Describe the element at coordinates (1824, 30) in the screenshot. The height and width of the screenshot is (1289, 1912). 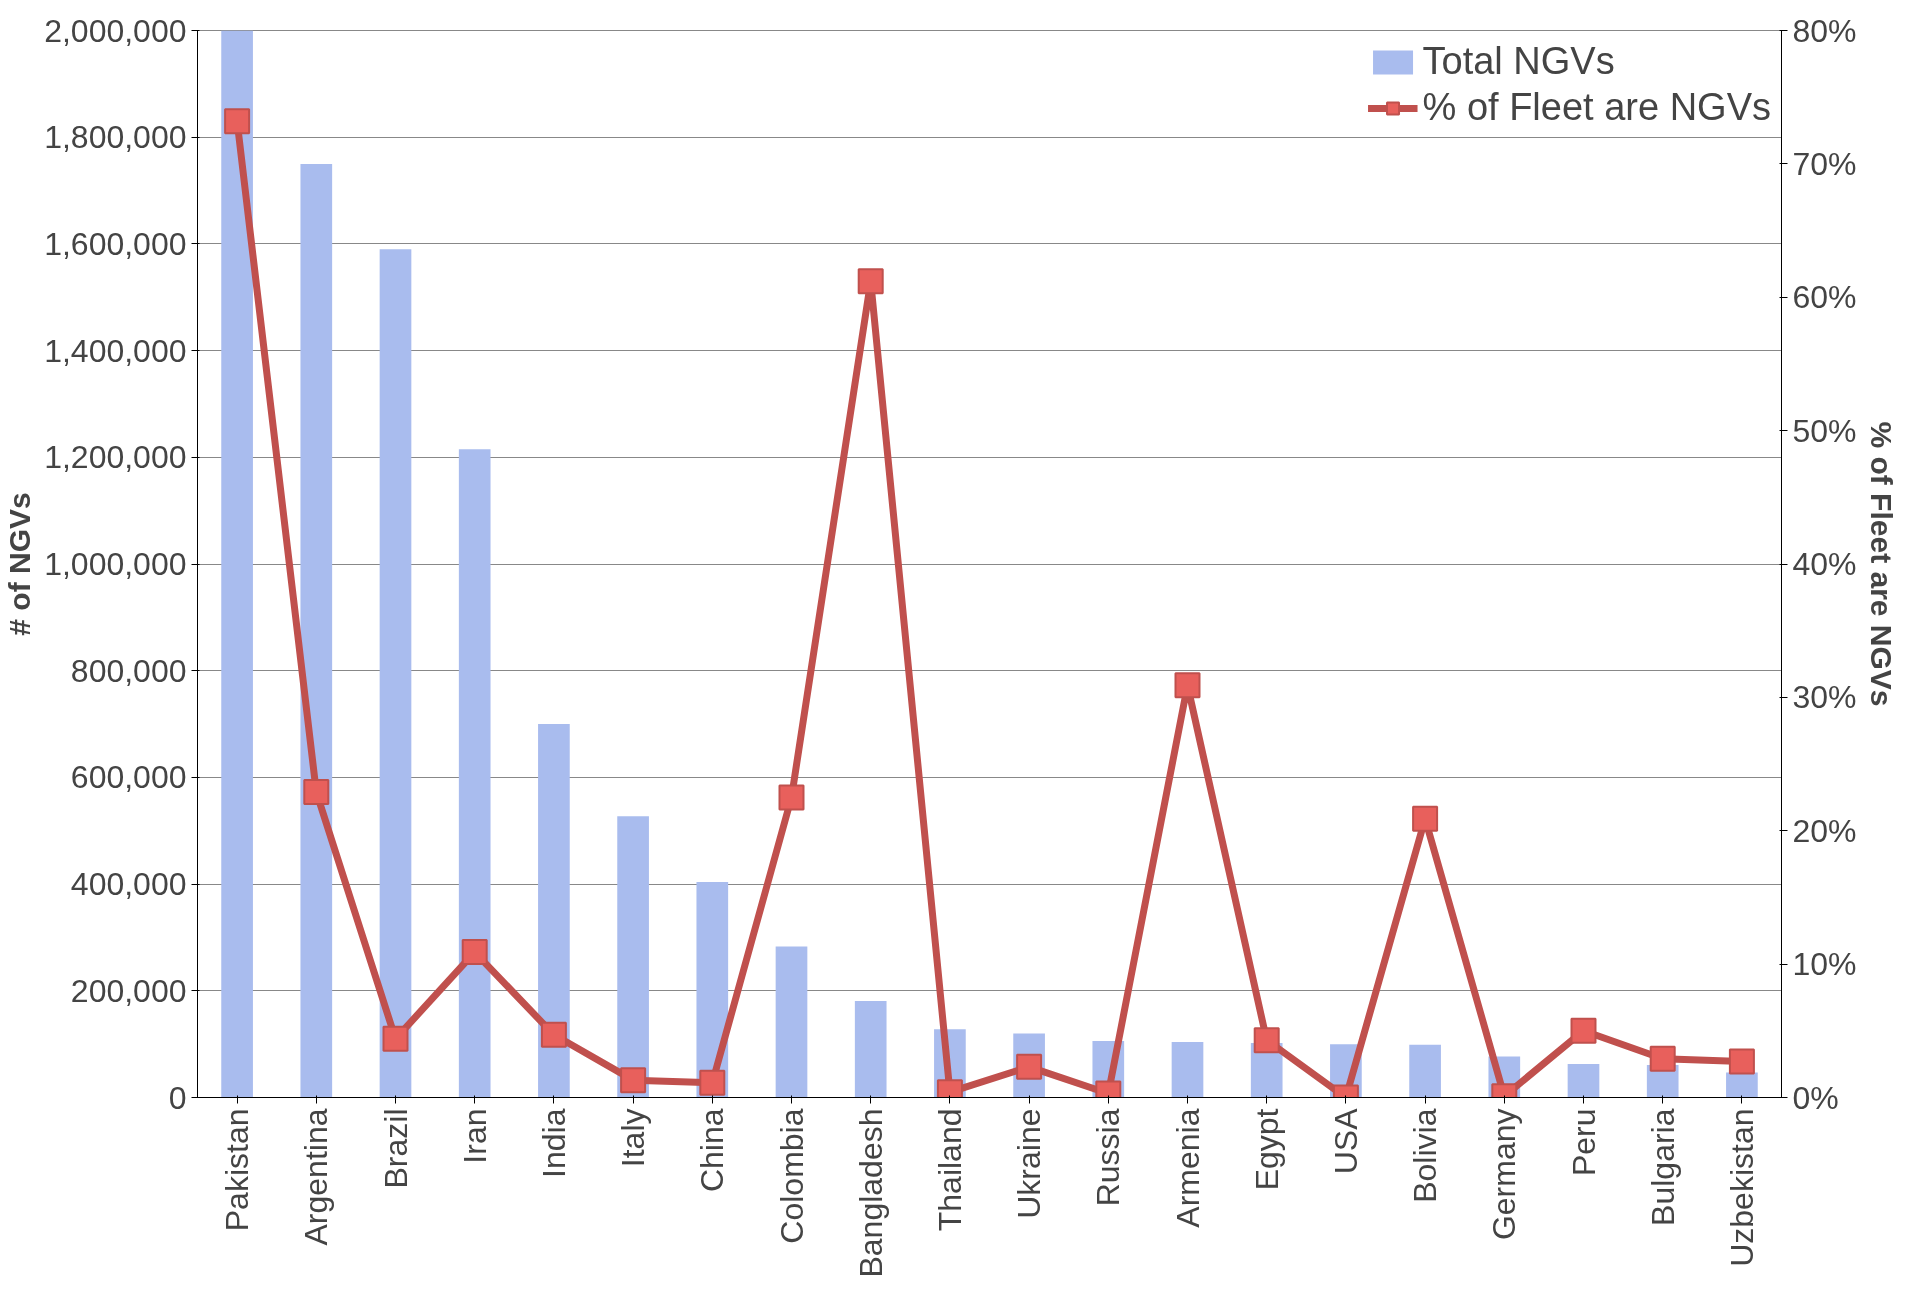
I see `y2-tick-label: 80%` at that location.